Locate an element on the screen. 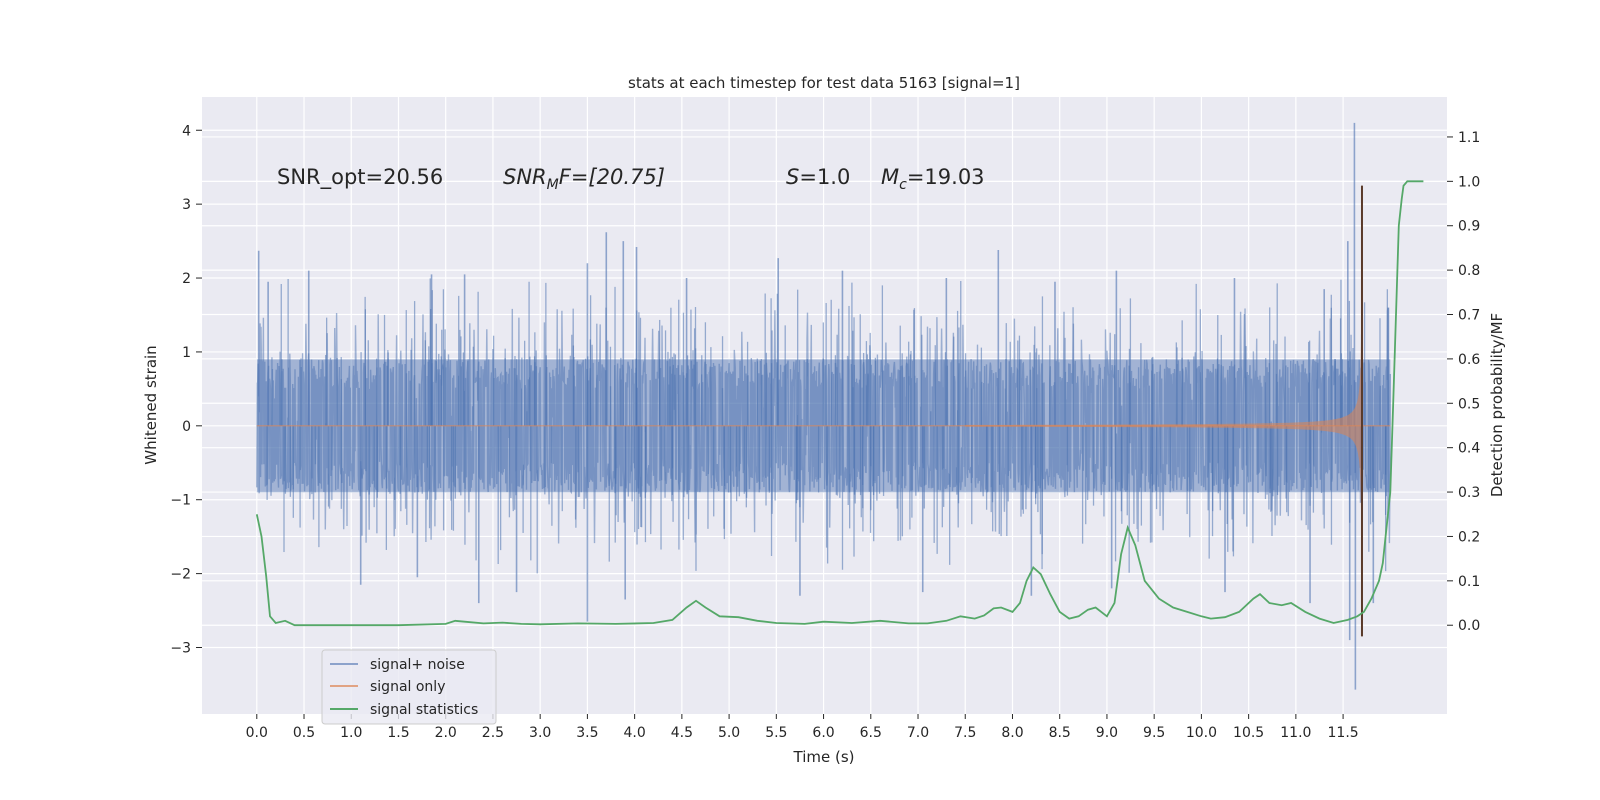 Image resolution: width=1600 pixels, height=800 pixels. y2-tick-label: 0.2 is located at coordinates (1469, 537).